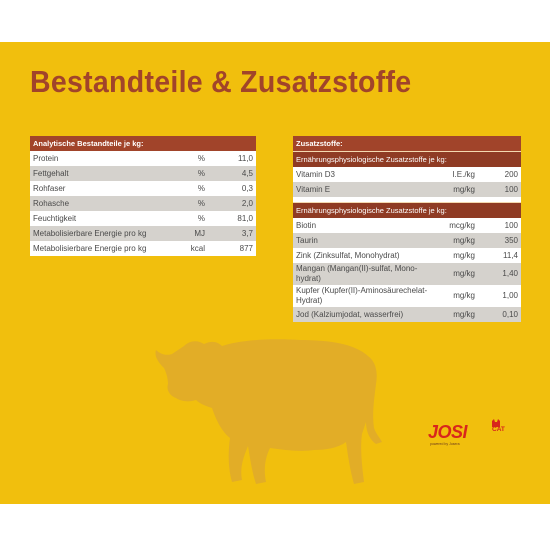 Image resolution: width=550 pixels, height=550 pixels. What do you see at coordinates (448, 432) in the screenshot?
I see `logo-brand: JOSI` at bounding box center [448, 432].